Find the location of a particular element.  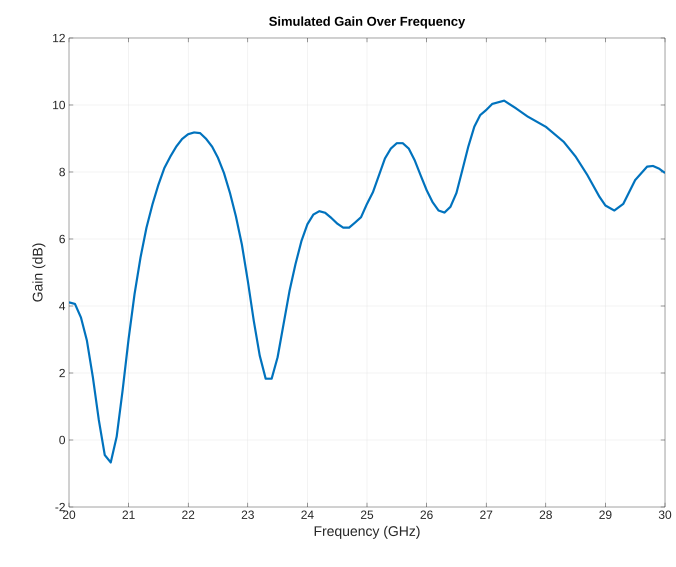

x-tick-label: 29 is located at coordinates (605, 514).